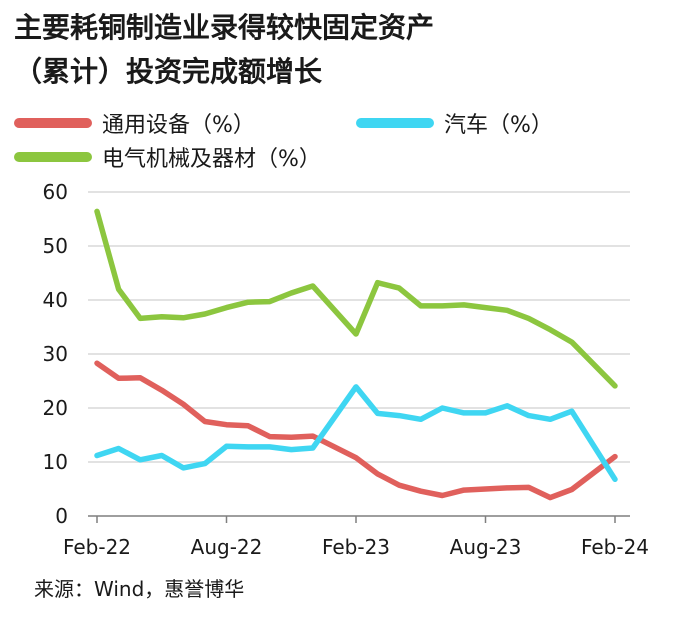  What do you see at coordinates (615, 547) in the screenshot?
I see `x-tick-label-Feb-24: Feb-24` at bounding box center [615, 547].